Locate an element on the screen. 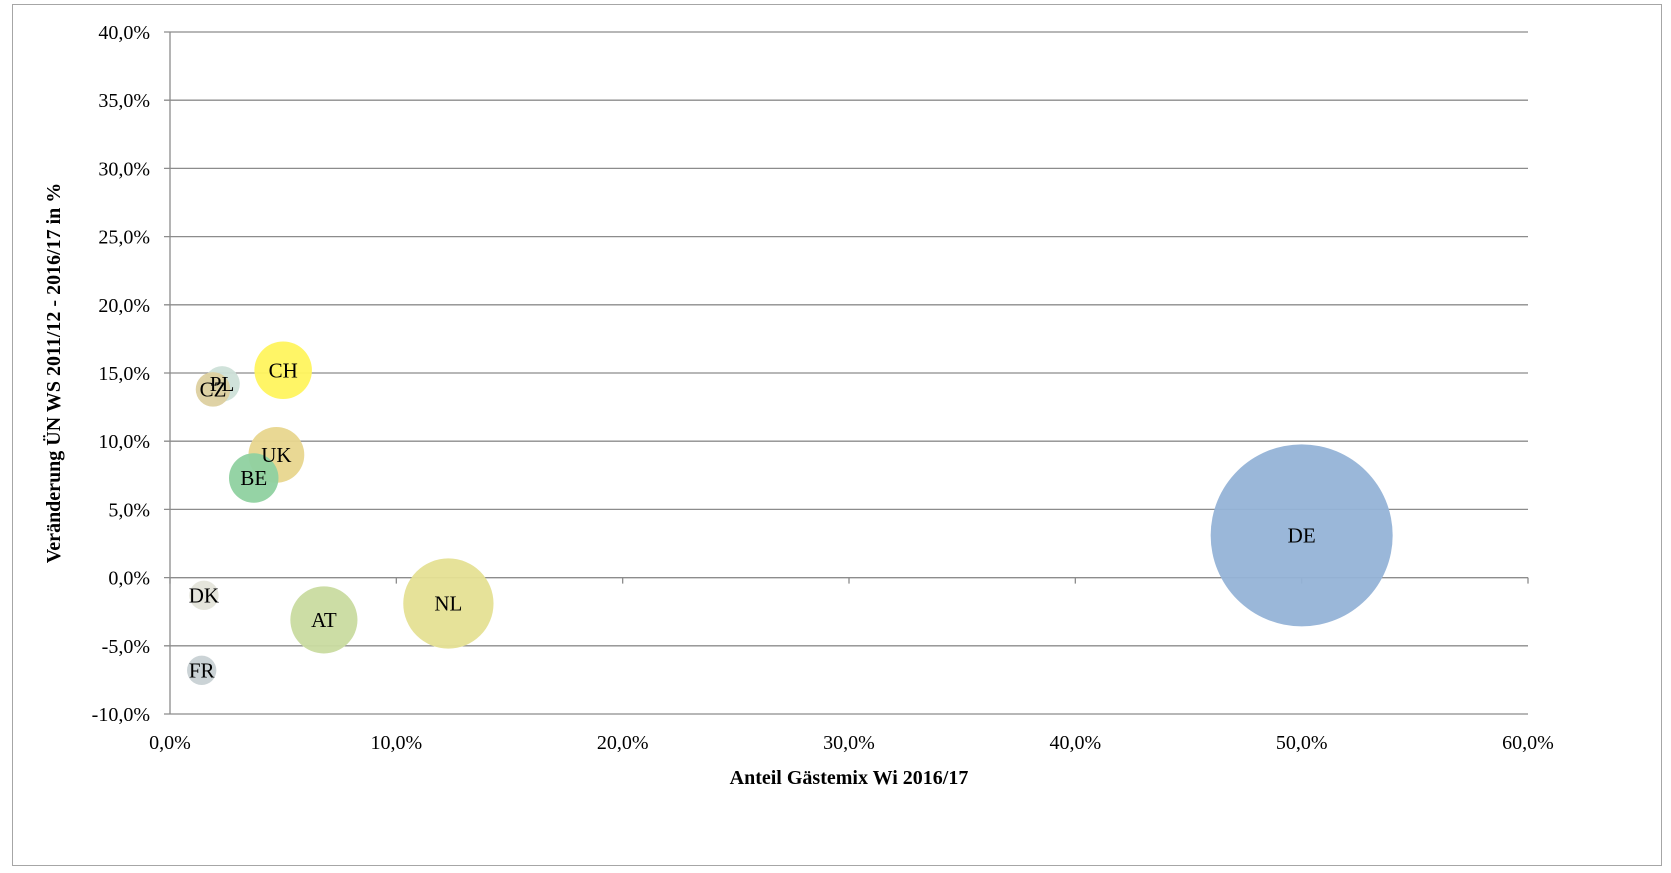 The image size is (1671, 873). bubble-label-cz: CZ is located at coordinates (213, 389).